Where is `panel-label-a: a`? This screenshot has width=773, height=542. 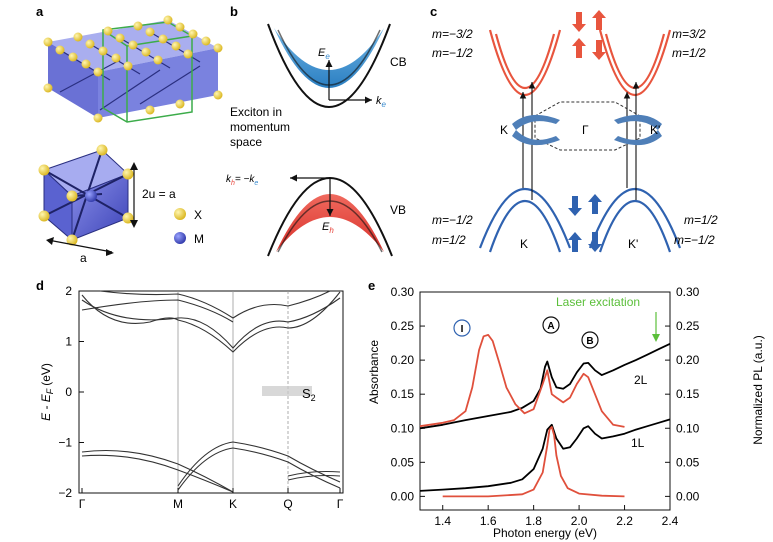 panel-label-a: a is located at coordinates (40, 11).